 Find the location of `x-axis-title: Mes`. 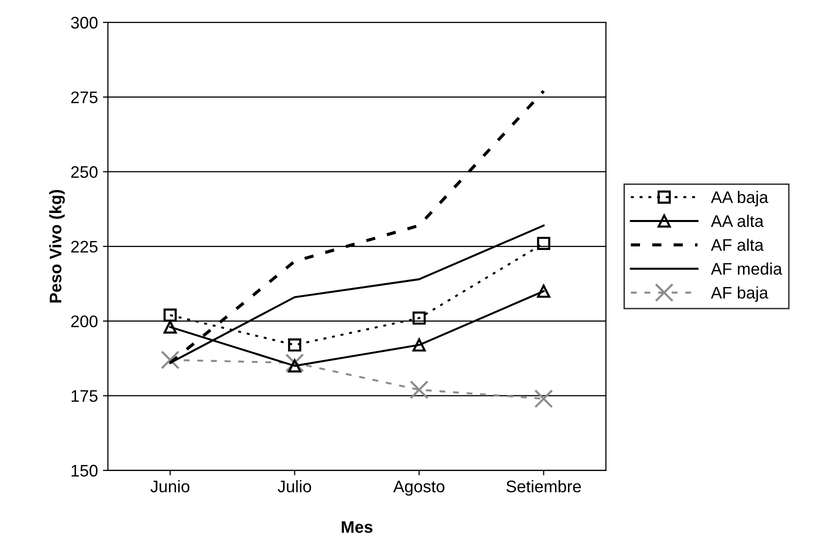

x-axis-title: Mes is located at coordinates (357, 527).